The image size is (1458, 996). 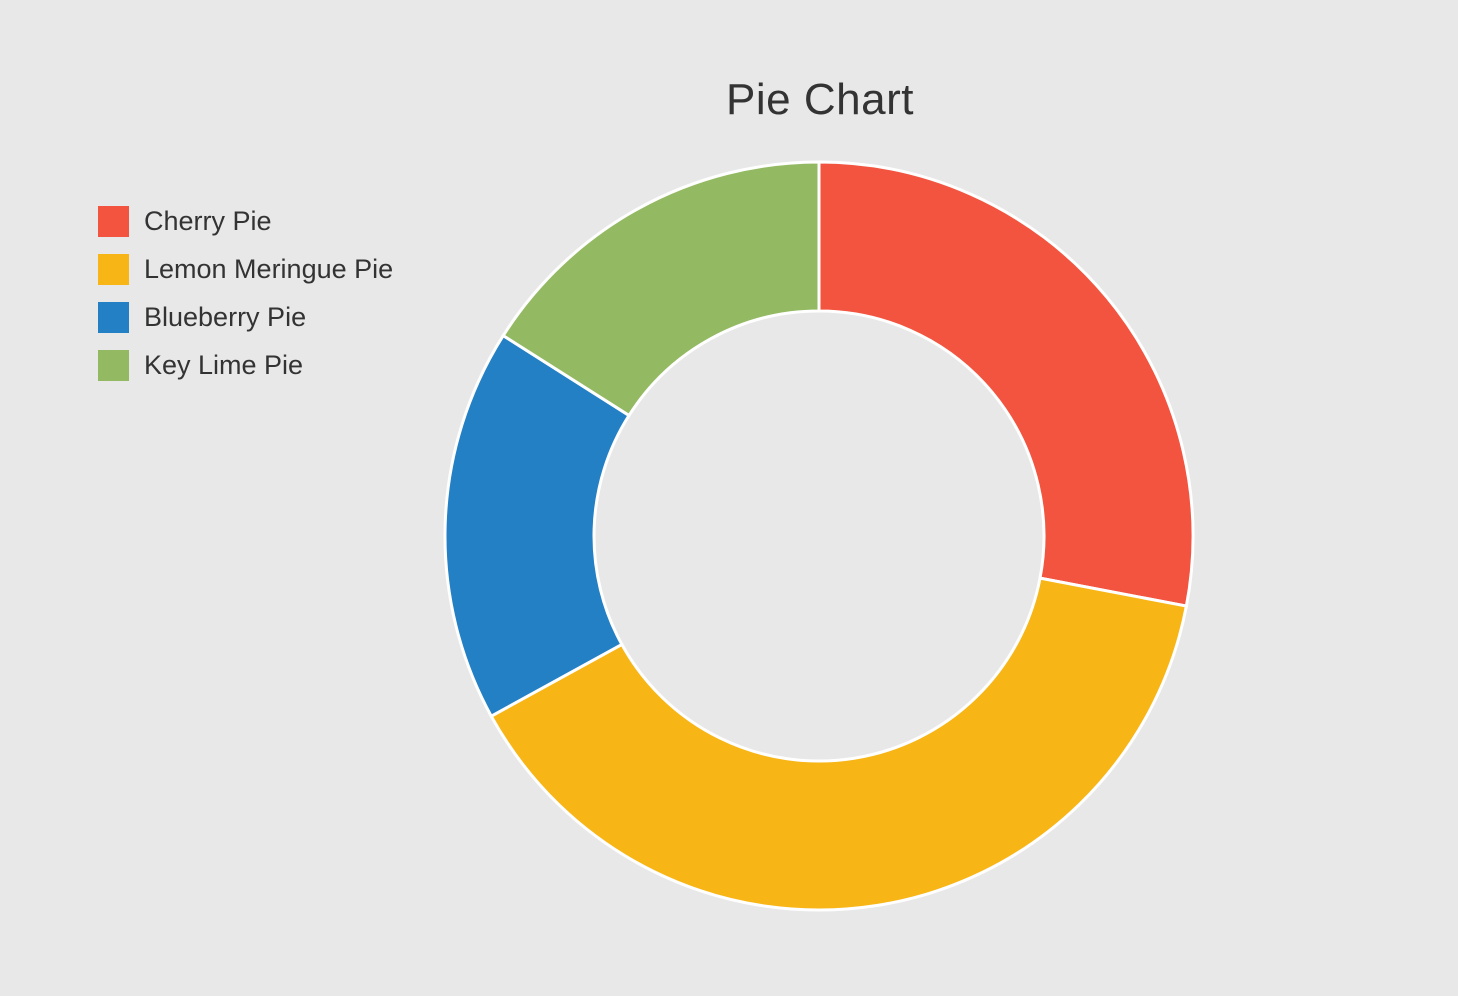 I want to click on legend-label: Cherry Pie, so click(x=208, y=220).